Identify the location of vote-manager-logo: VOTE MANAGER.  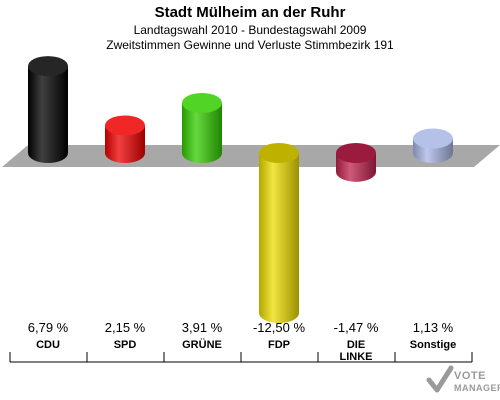
(463, 380).